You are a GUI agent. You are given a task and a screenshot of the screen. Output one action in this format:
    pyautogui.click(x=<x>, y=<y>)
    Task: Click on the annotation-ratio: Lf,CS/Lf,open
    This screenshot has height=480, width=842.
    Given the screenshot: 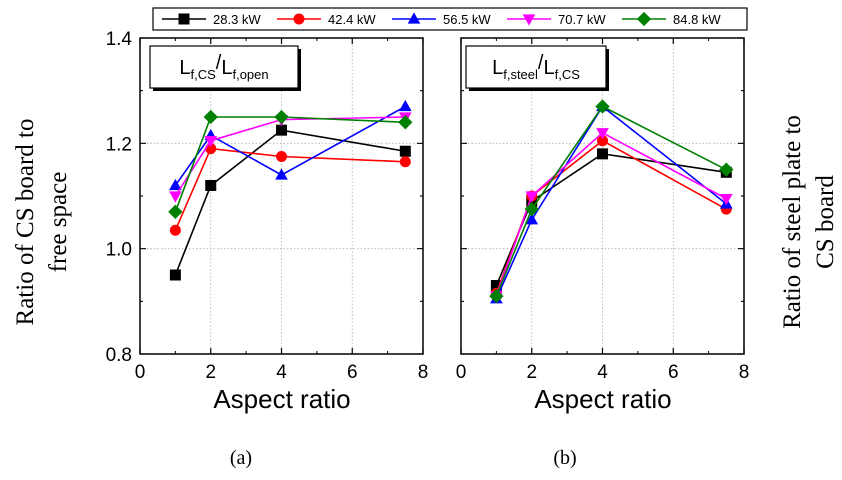 What is the action you would take?
    pyautogui.click(x=223, y=67)
    